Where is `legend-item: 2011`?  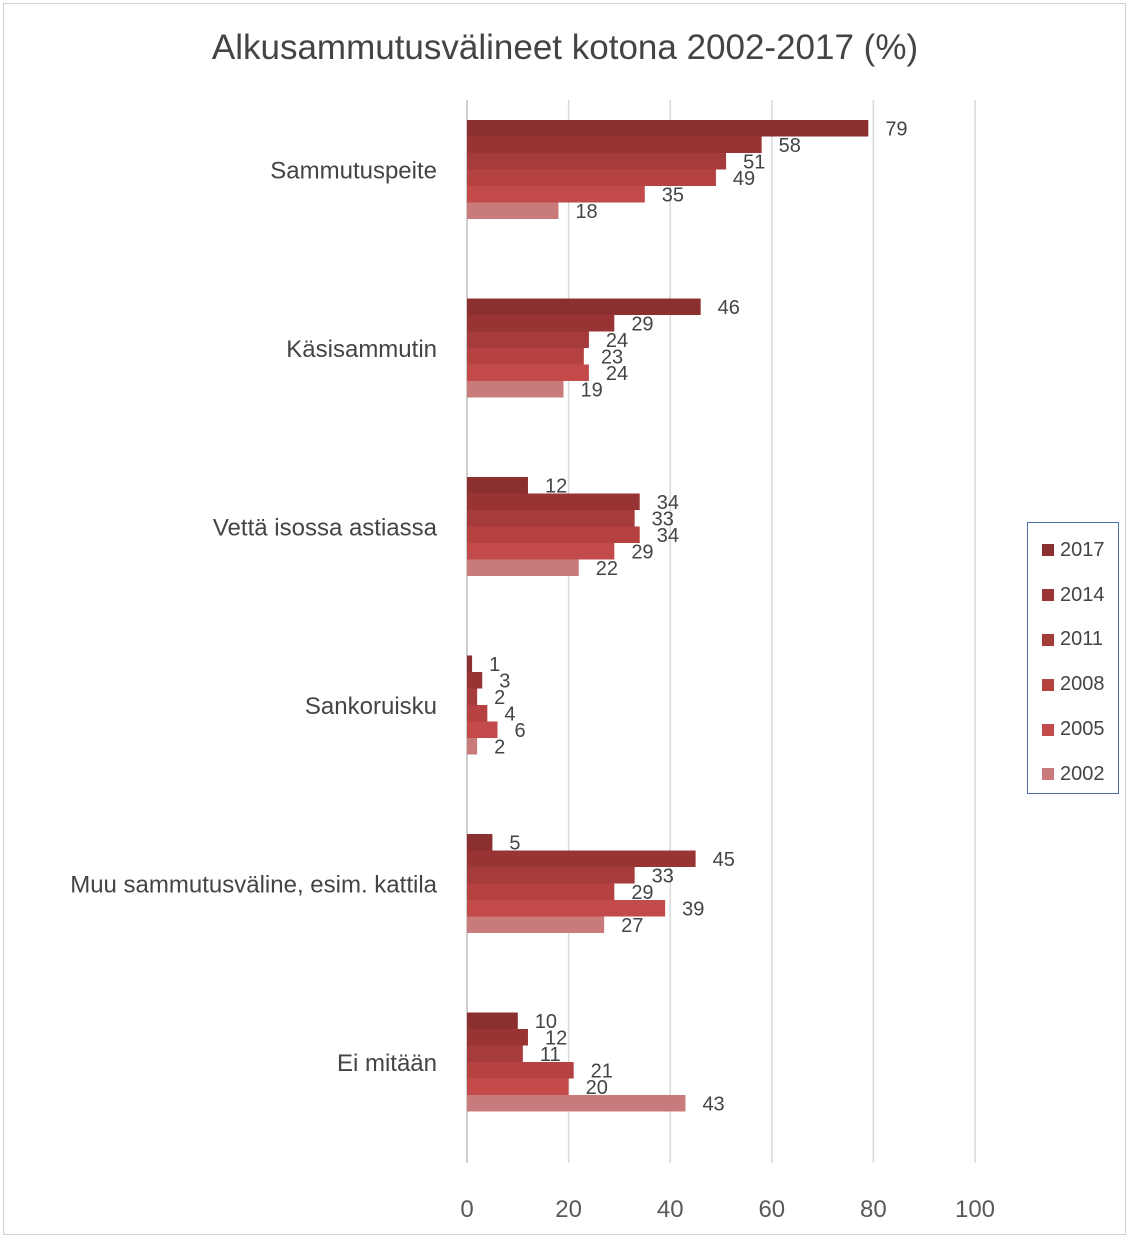 legend-item: 2011 is located at coordinates (1073, 640).